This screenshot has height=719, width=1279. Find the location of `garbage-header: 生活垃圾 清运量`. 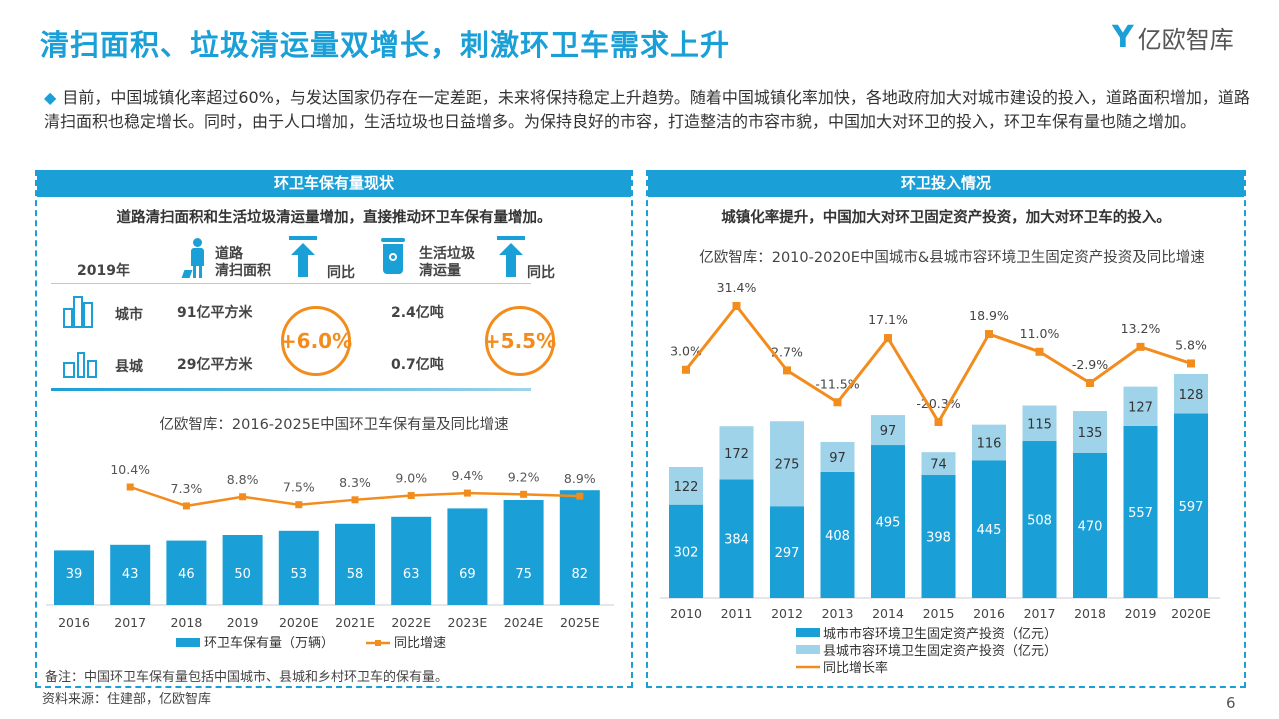

garbage-header: 生活垃圾 清运量 is located at coordinates (447, 262).